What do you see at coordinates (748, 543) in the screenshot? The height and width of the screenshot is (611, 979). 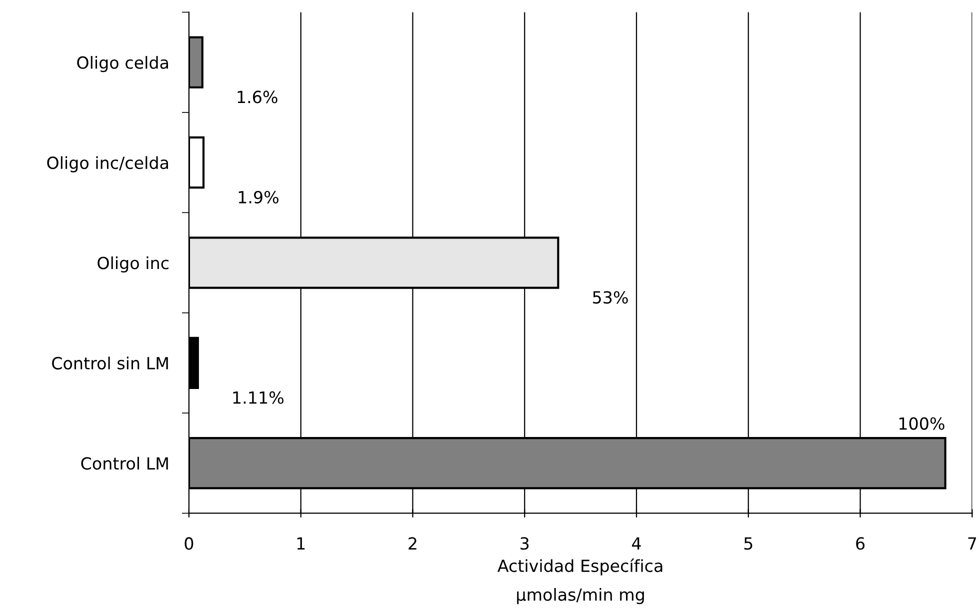 I see `x-tick-label: 5` at bounding box center [748, 543].